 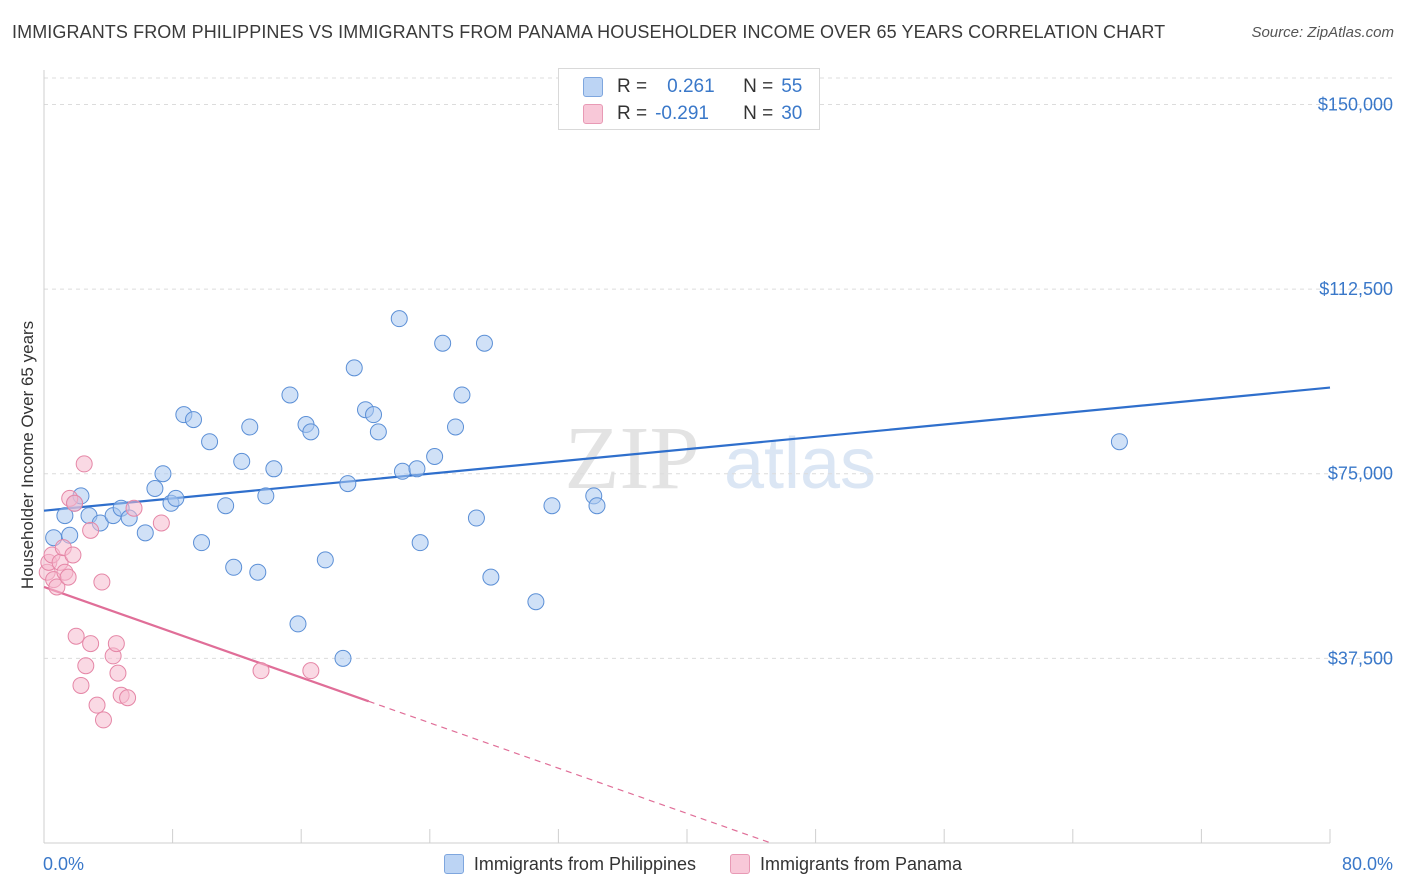 I want to click on r-value: 0.261, so click(x=691, y=86).